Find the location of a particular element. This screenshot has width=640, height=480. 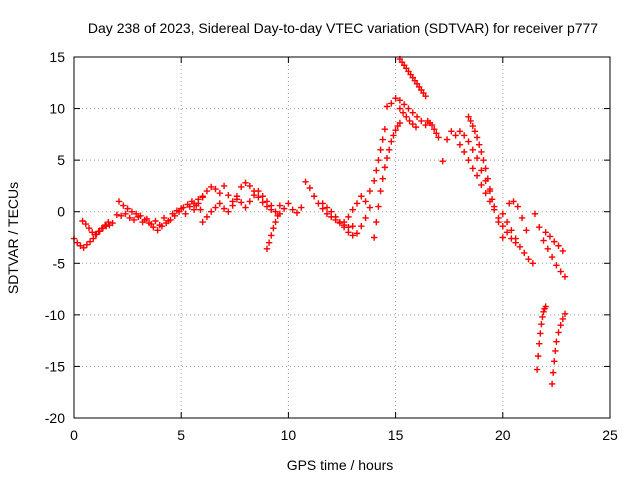

x-tick-label: 25 is located at coordinates (610, 435).